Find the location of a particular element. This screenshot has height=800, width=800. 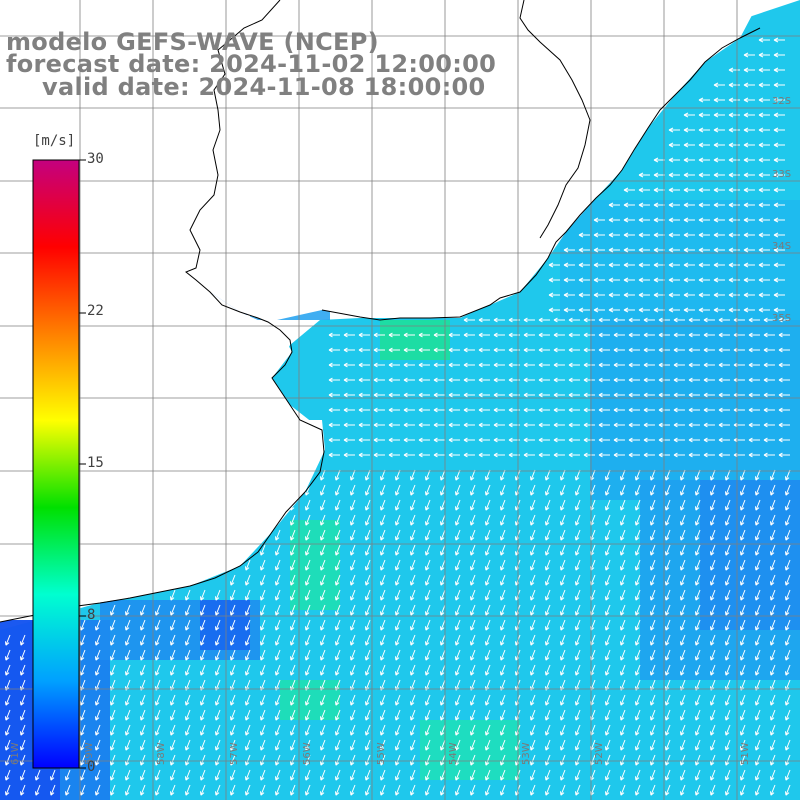

lat-label: 32S is located at coordinates (781, 101).